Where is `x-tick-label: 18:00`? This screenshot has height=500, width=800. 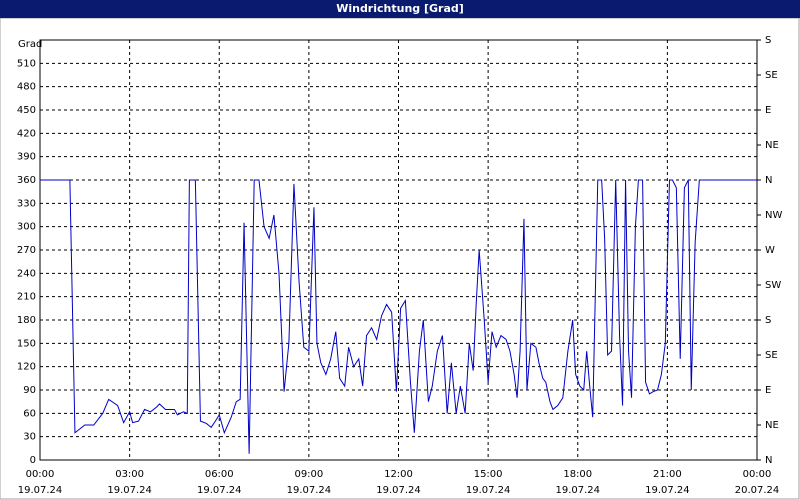 x-tick-label: 18:00 is located at coordinates (577, 474).